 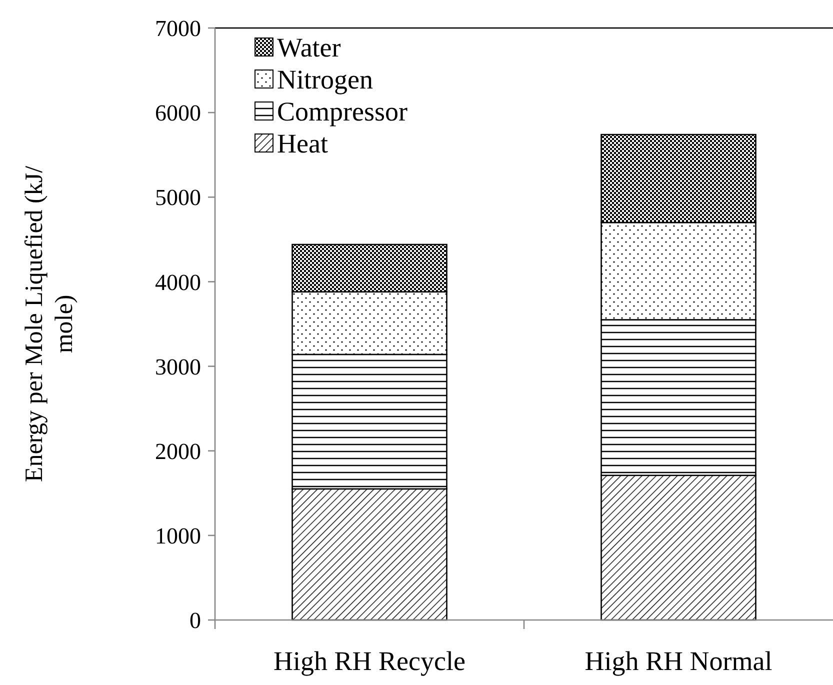 What do you see at coordinates (178, 367) in the screenshot?
I see `y-tick-label: 3000` at bounding box center [178, 367].